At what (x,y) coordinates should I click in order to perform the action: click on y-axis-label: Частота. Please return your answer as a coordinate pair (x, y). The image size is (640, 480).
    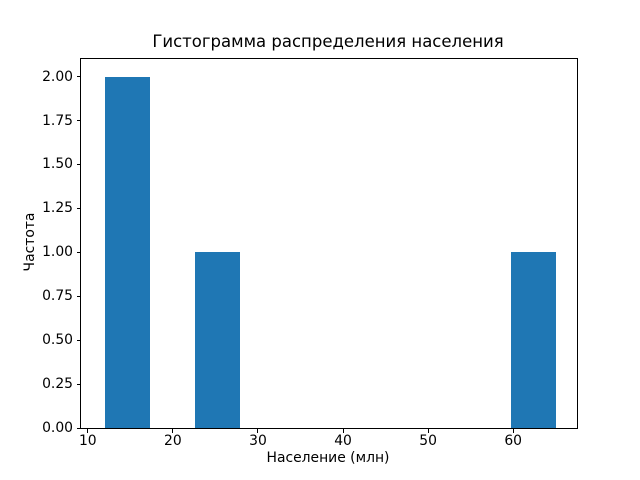
    Looking at the image, I should click on (30, 242).